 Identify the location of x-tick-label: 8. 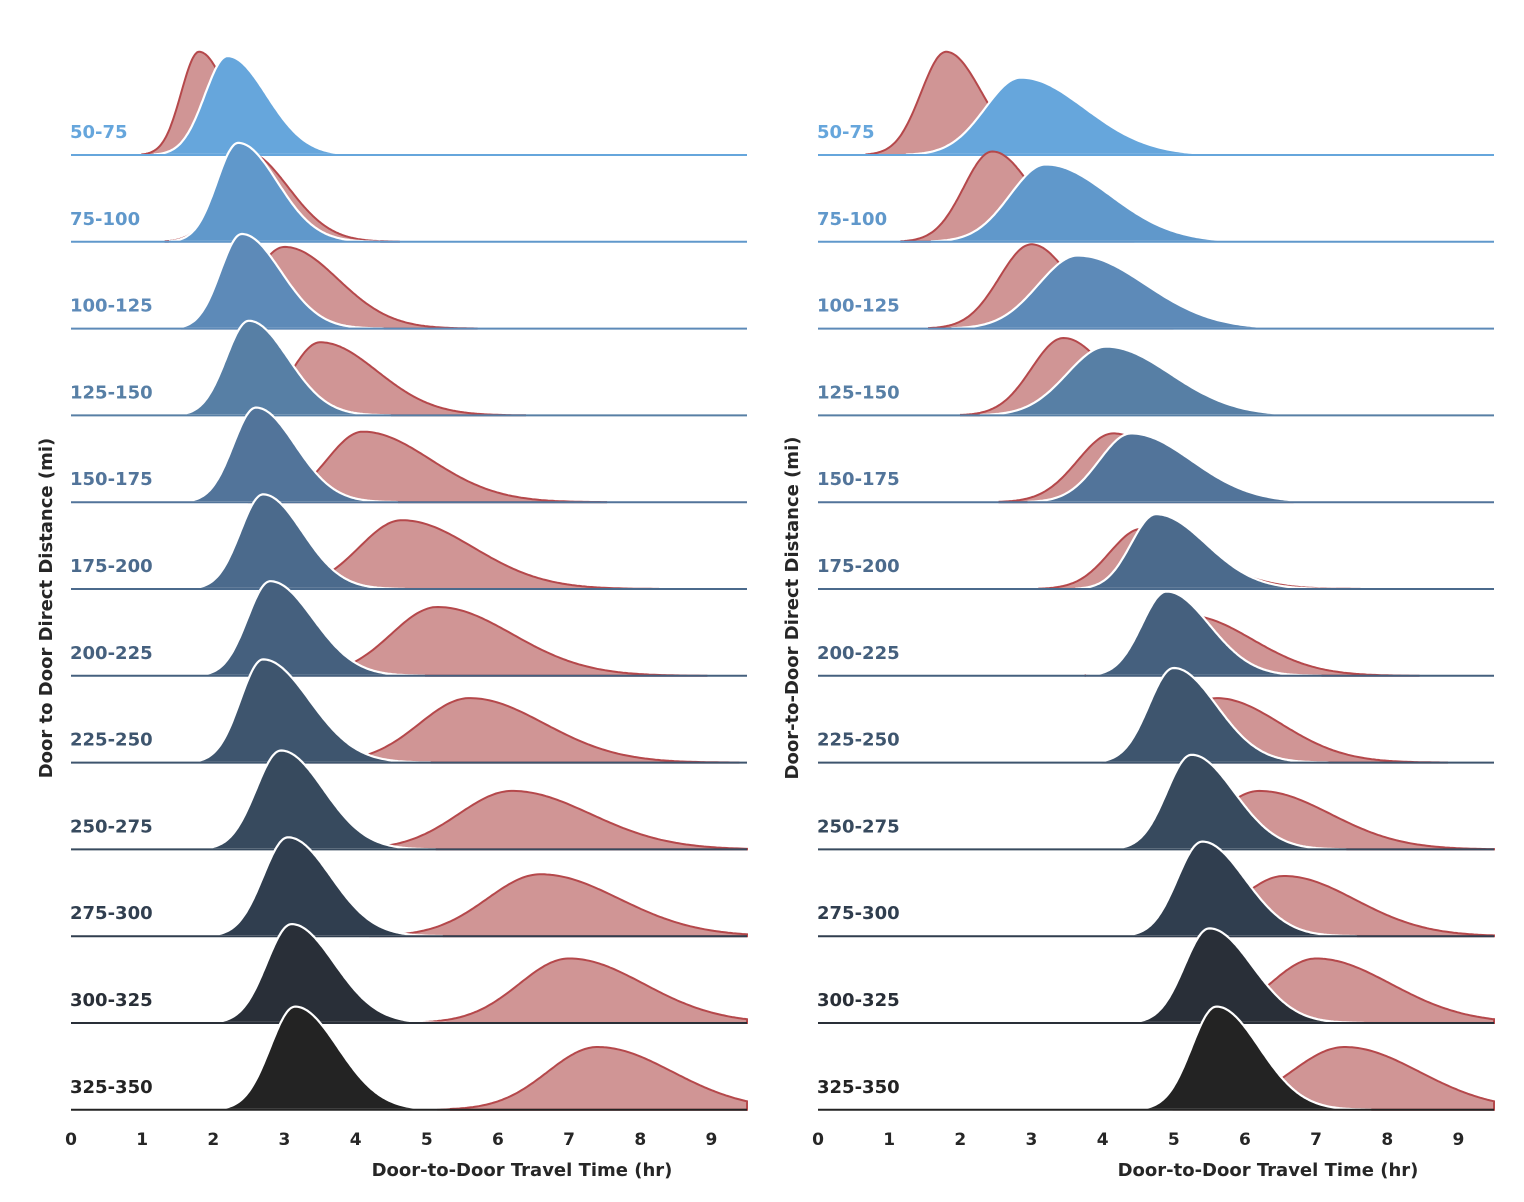
(640, 1140).